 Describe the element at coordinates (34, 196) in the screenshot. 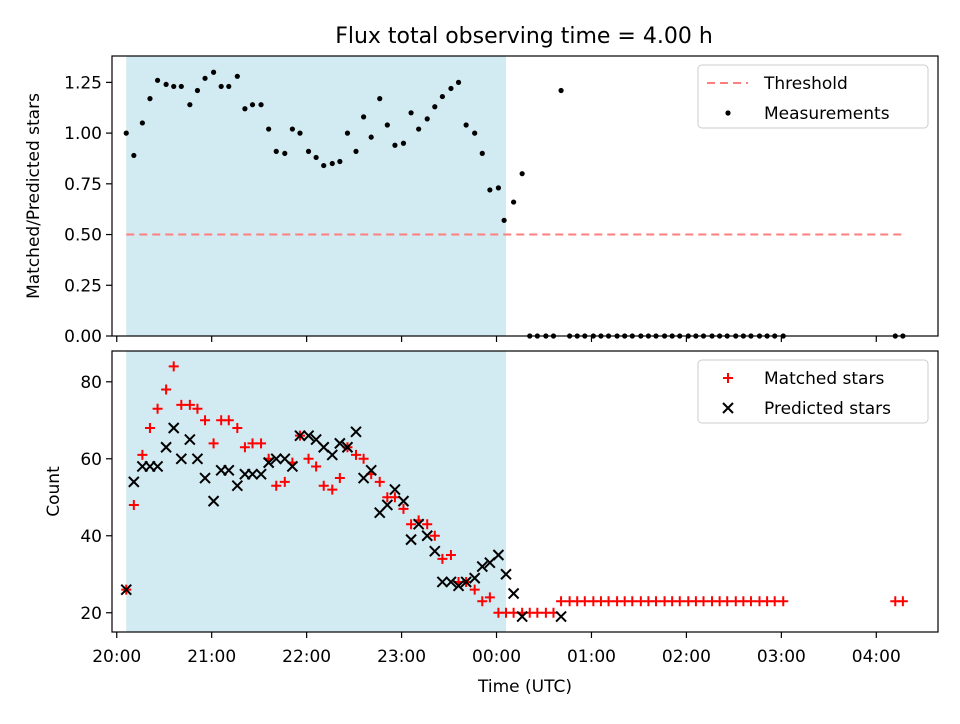

I see `y-axis-label: Matched/Predicted stars` at that location.